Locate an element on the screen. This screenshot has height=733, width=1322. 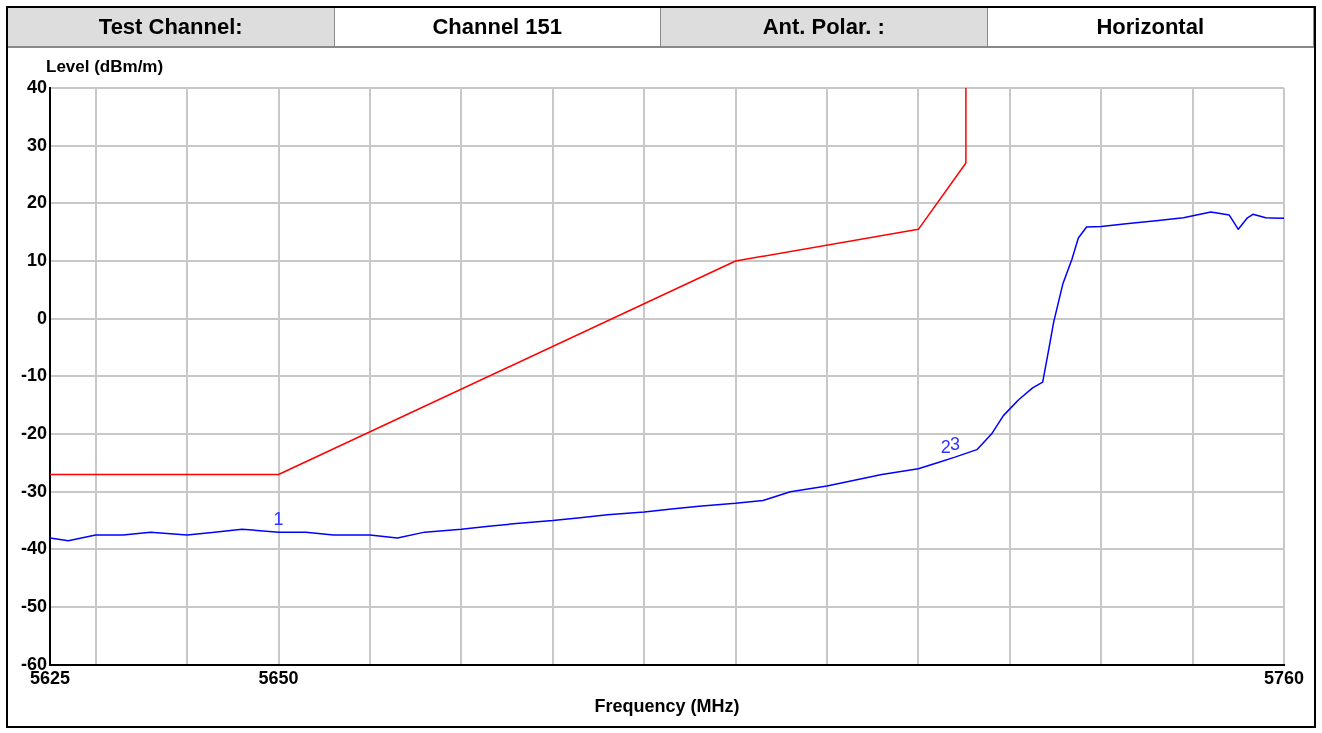
x-tick-label: 5760 is located at coordinates (1284, 677).